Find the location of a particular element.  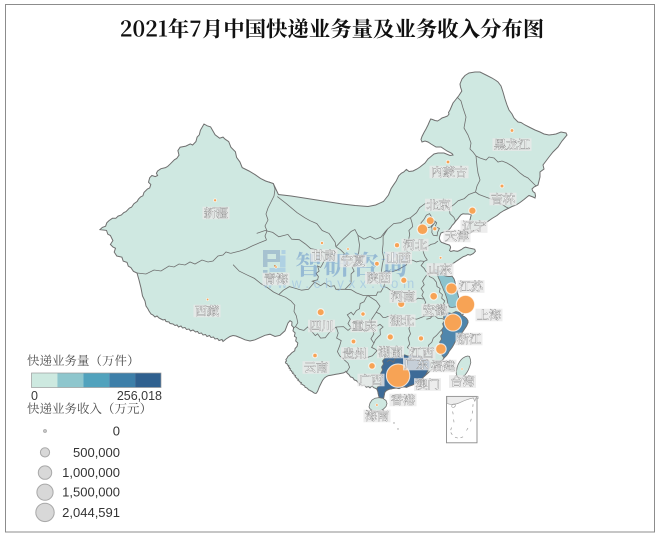

svg-text: 256,018 is located at coordinates (139, 396).